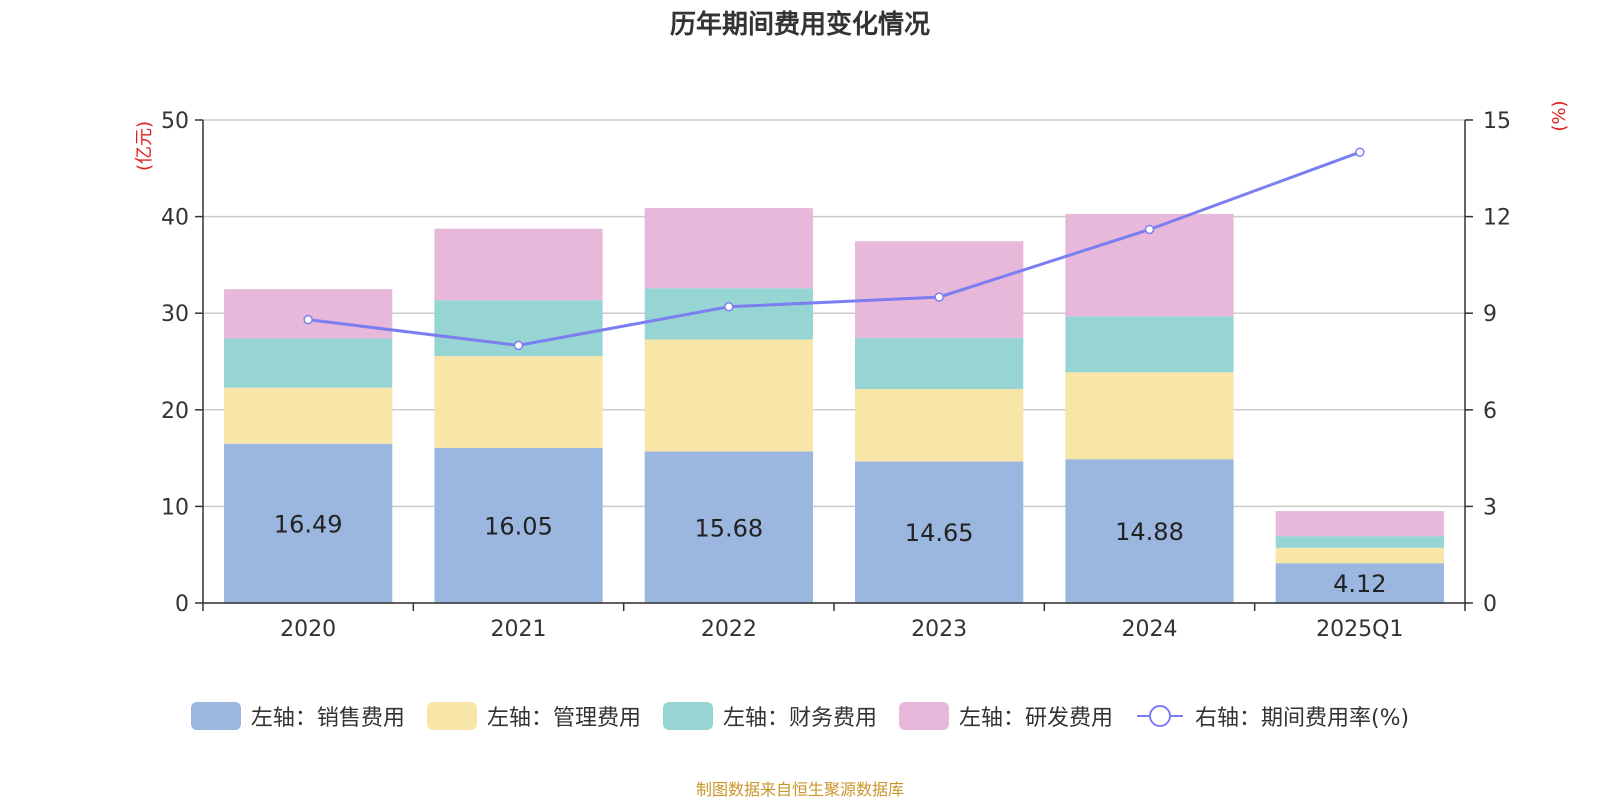 This screenshot has height=800, width=1600. What do you see at coordinates (1302, 718) in the screenshot?
I see `legend-label-expense-rate: 右轴：期间费用率(%)` at bounding box center [1302, 718].